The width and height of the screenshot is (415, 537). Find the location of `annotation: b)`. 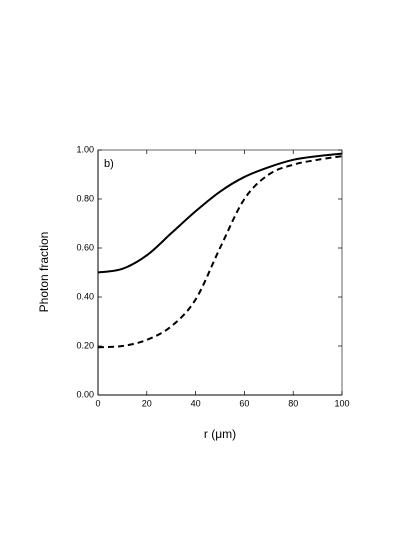

annotation: b) is located at coordinates (109, 164).